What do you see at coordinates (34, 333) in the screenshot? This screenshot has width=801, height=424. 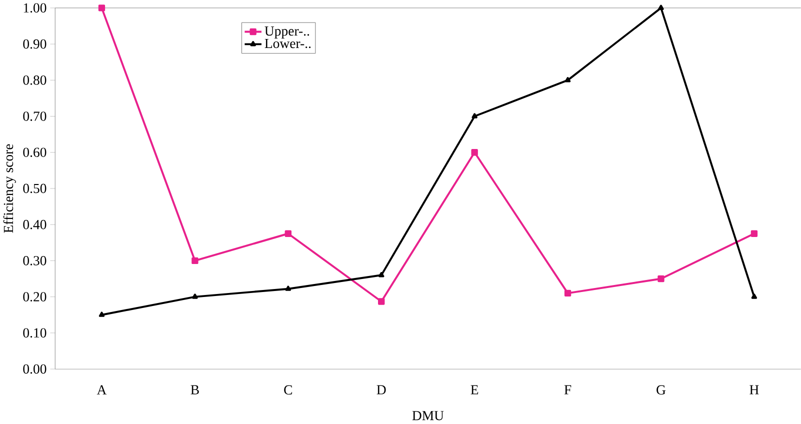 I see `y-tick-label: 0.10` at bounding box center [34, 333].